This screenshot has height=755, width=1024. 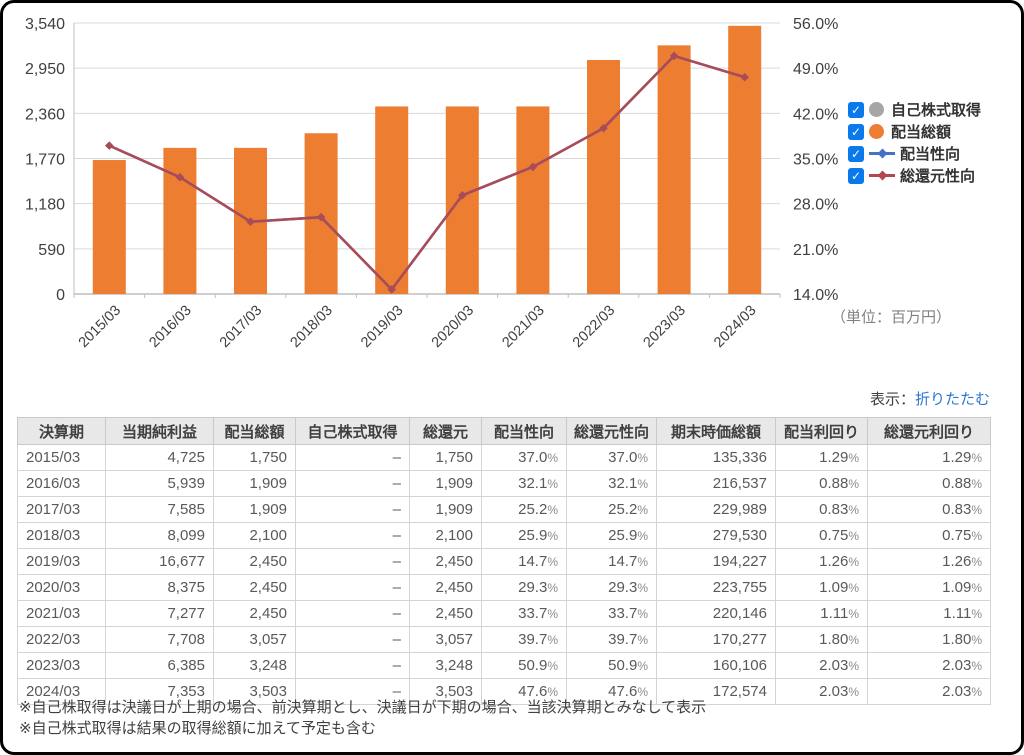 I want to click on x-axis-label: 2018/03, so click(x=312, y=327).